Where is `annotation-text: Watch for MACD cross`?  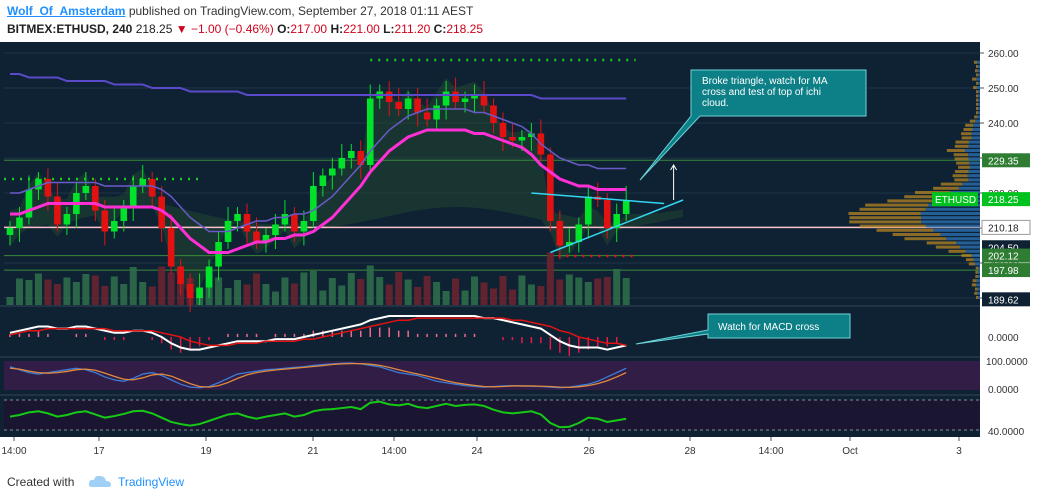 annotation-text: Watch for MACD cross is located at coordinates (768, 327).